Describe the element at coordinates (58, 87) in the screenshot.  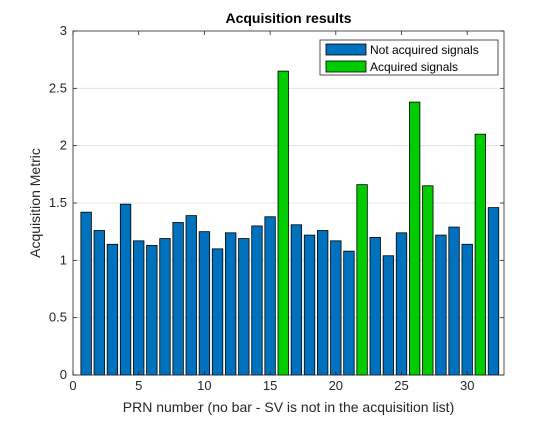
I see `y-tick-label: 2.5` at that location.